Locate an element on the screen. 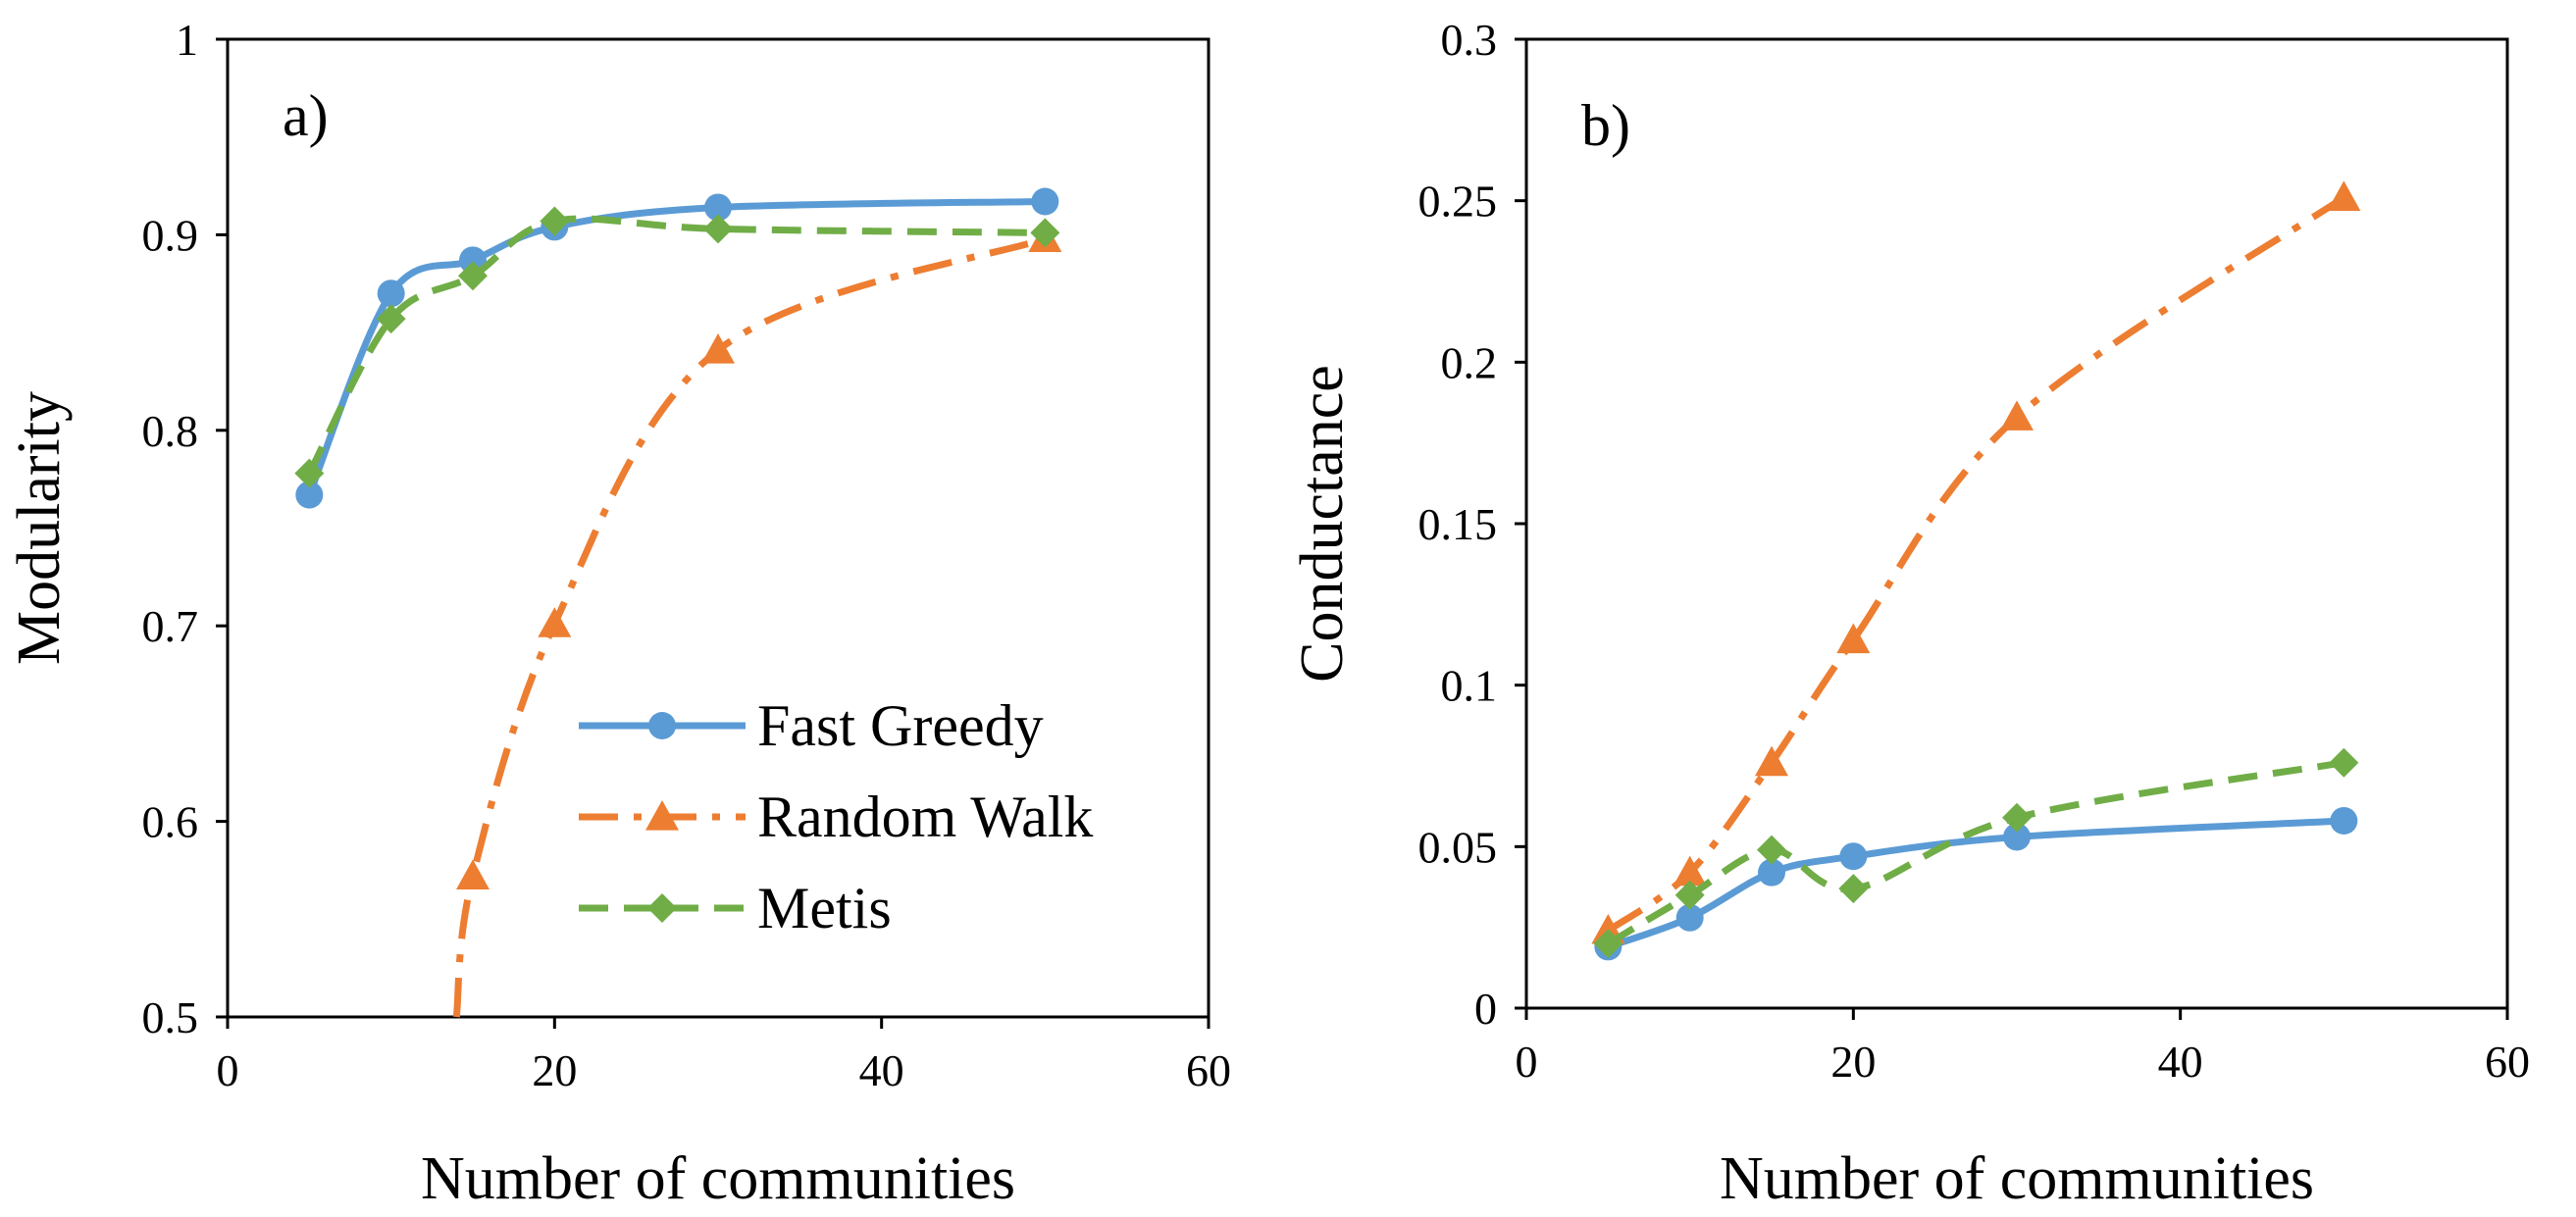 Image resolution: width=2576 pixels, height=1217 pixels. y-tick-label: 0.6 is located at coordinates (170, 822).